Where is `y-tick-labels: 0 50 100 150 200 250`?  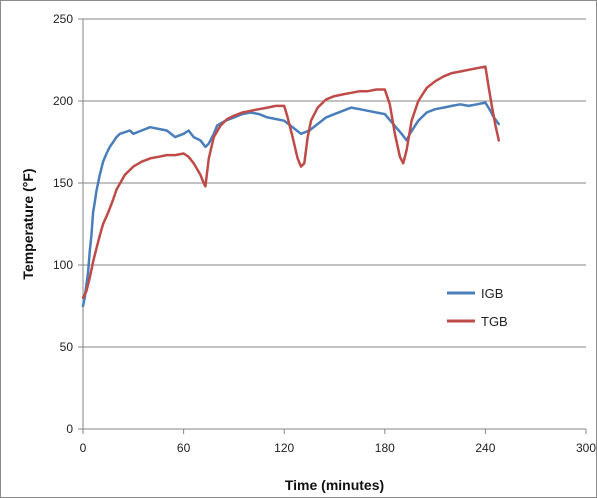 y-tick-labels: 0 50 100 150 200 250 is located at coordinates (63, 224).